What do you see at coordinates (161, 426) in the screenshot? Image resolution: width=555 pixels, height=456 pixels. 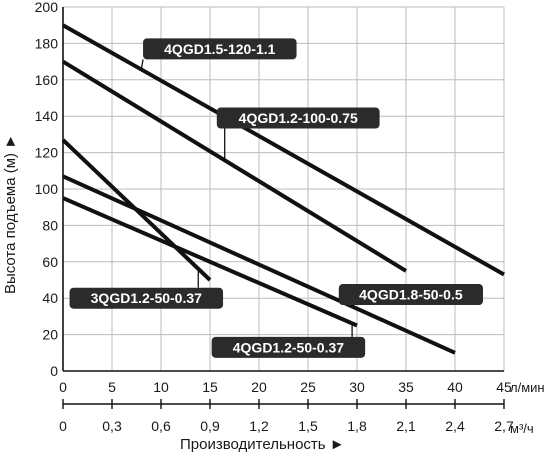 I see `x2-tick-label: 0,6` at bounding box center [161, 426].